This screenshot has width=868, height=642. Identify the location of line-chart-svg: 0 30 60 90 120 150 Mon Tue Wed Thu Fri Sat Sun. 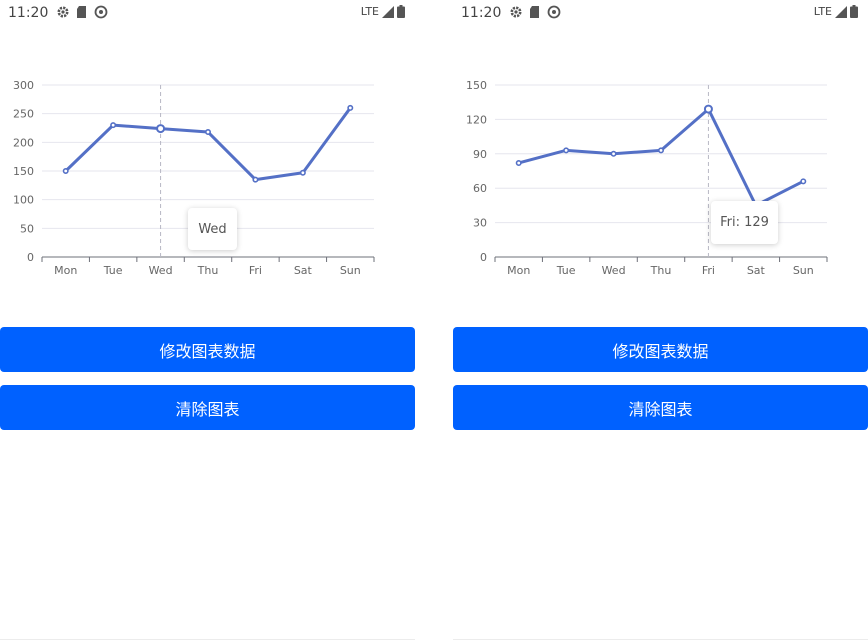
(647, 178).